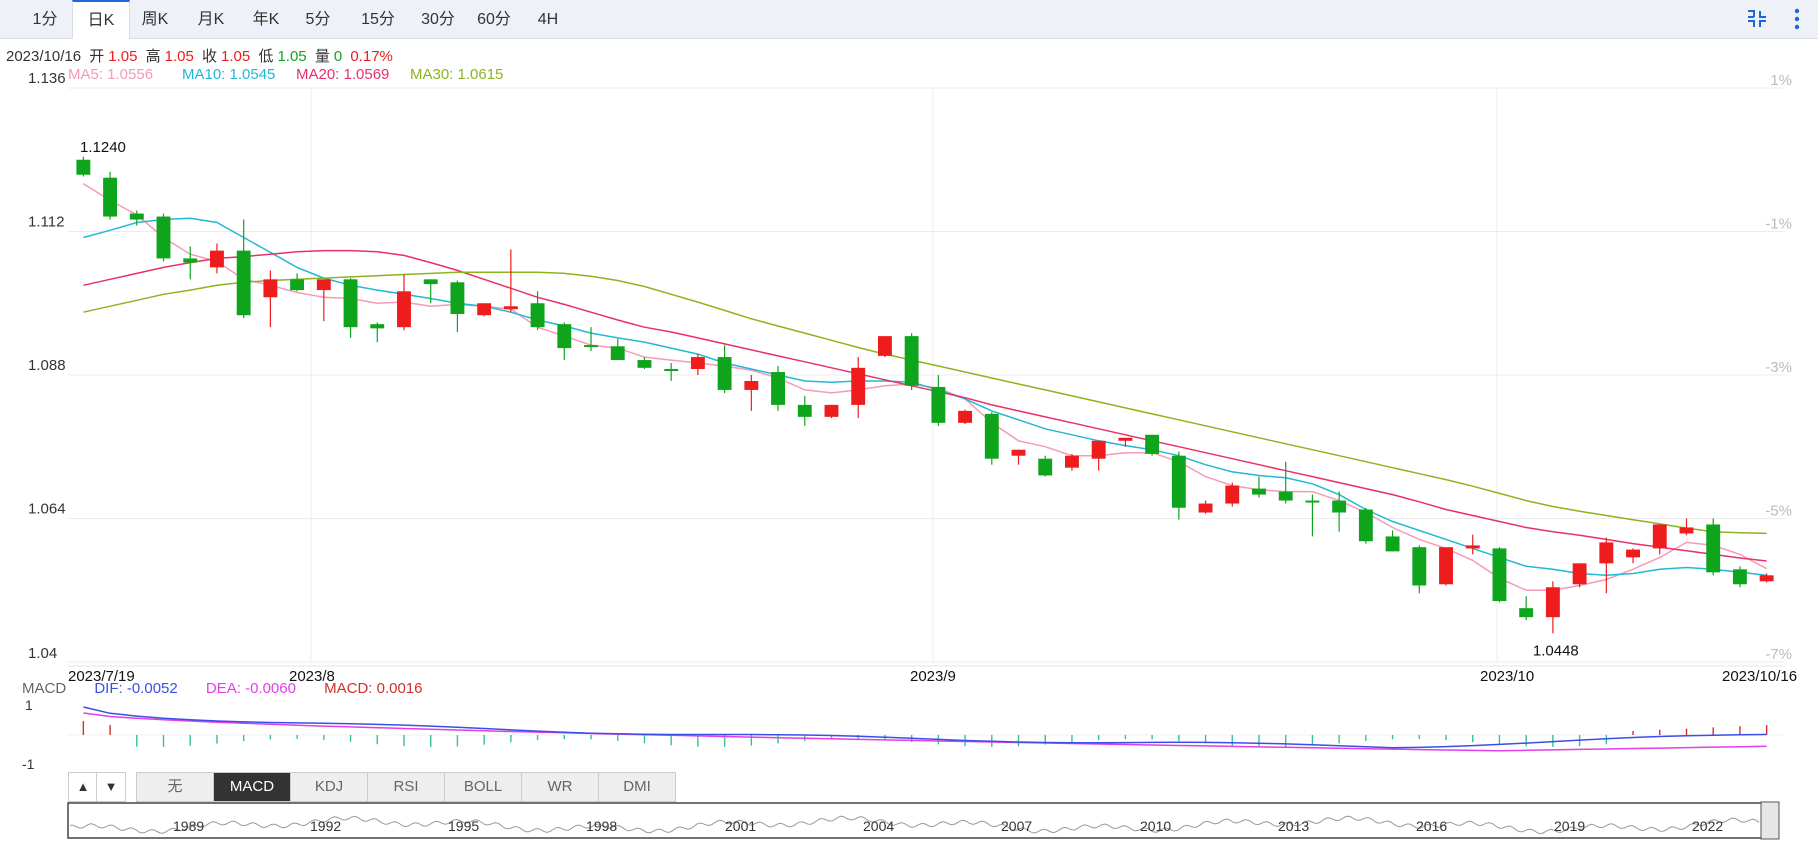 This screenshot has width=1818, height=860. What do you see at coordinates (378, 19) in the screenshot?
I see `tab-6: 15分` at bounding box center [378, 19].